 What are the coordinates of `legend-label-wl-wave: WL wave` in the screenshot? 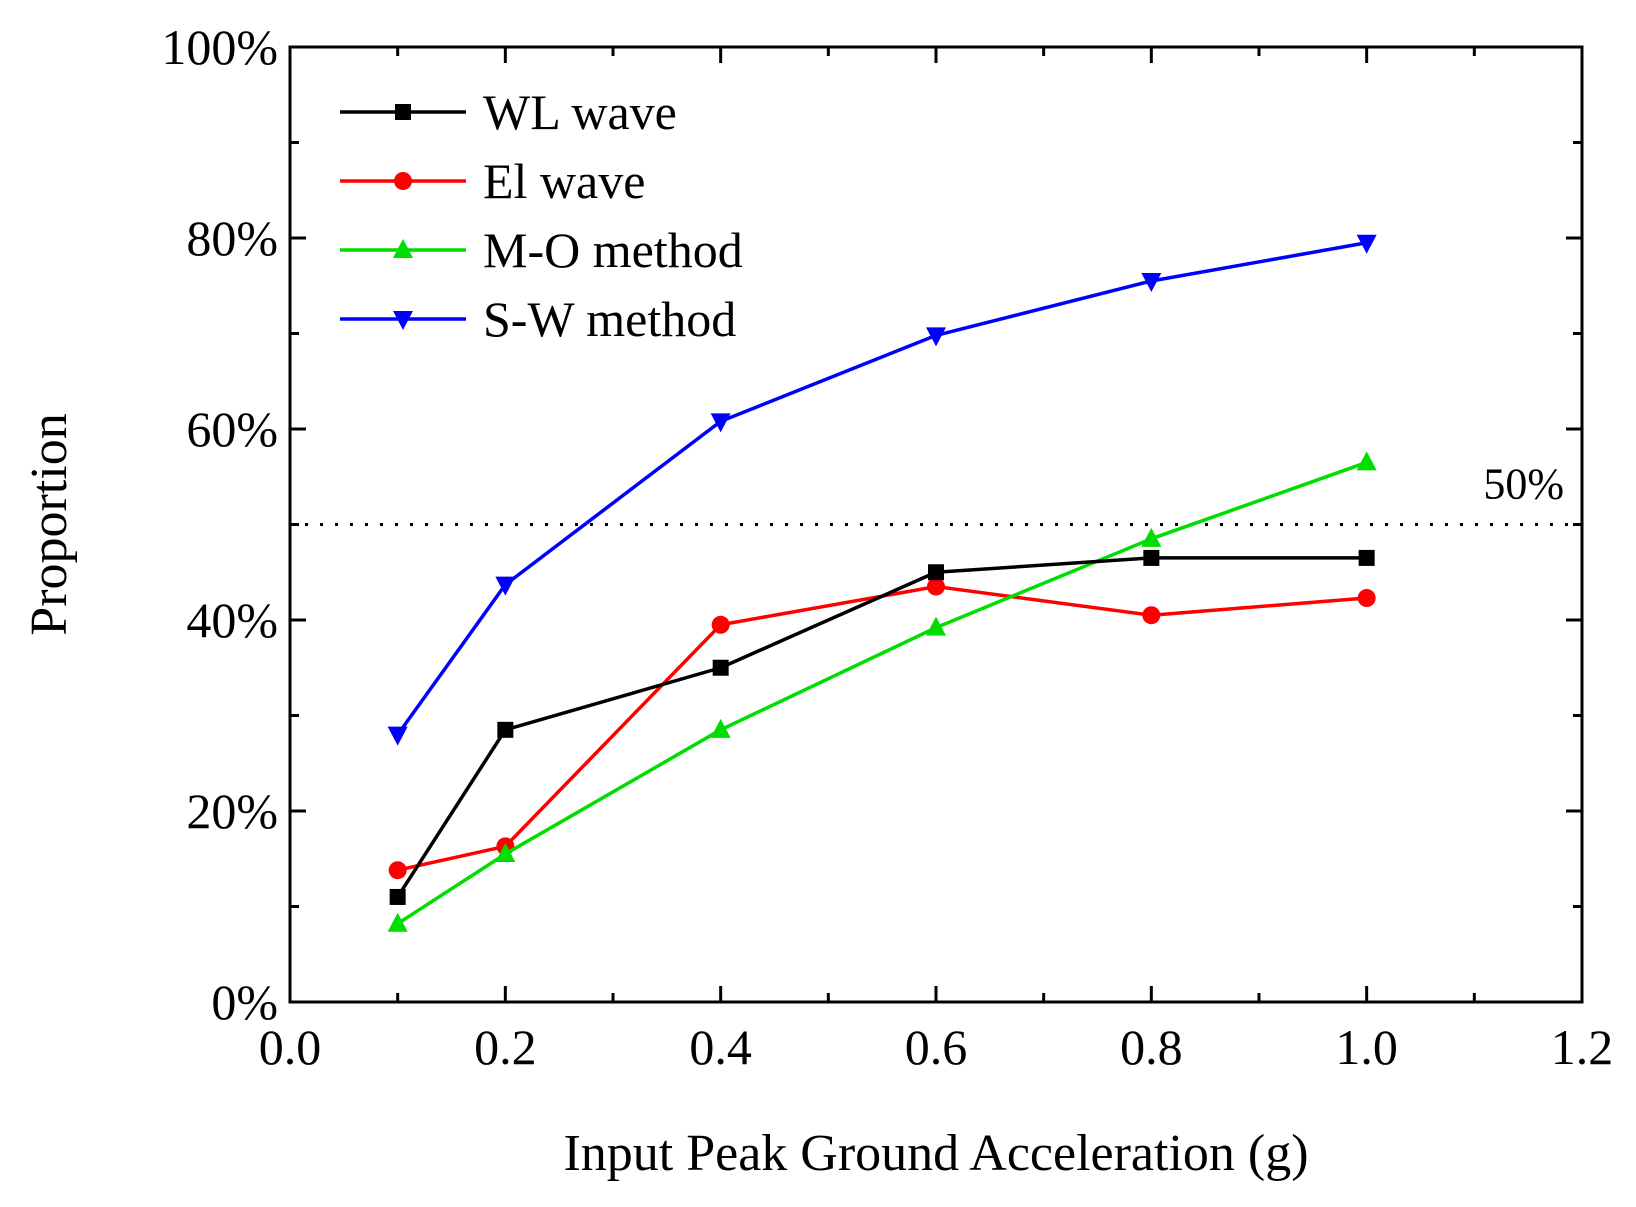 It's located at (580, 112).